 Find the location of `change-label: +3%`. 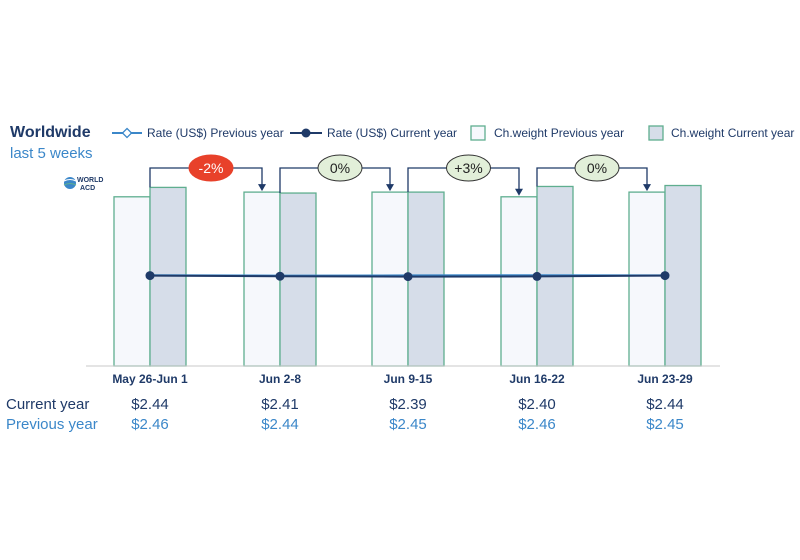

change-label: +3% is located at coordinates (468, 168).